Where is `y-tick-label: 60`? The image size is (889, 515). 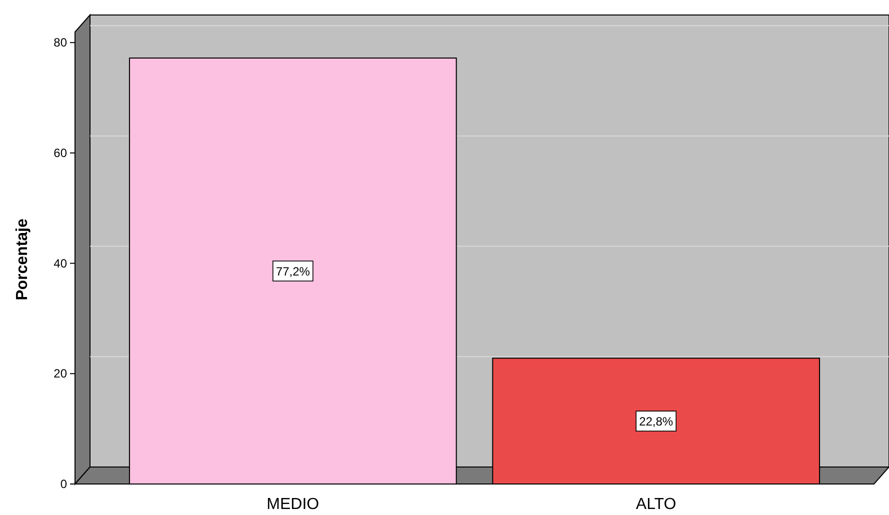
y-tick-label: 60 is located at coordinates (61, 153).